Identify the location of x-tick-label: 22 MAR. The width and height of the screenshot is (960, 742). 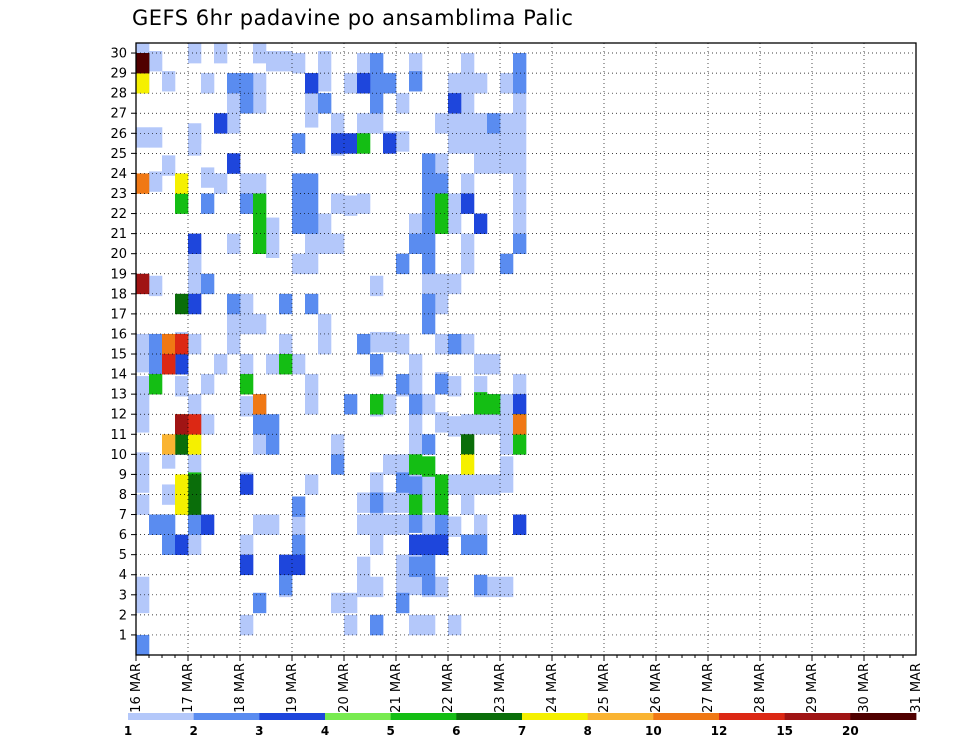
(448, 688).